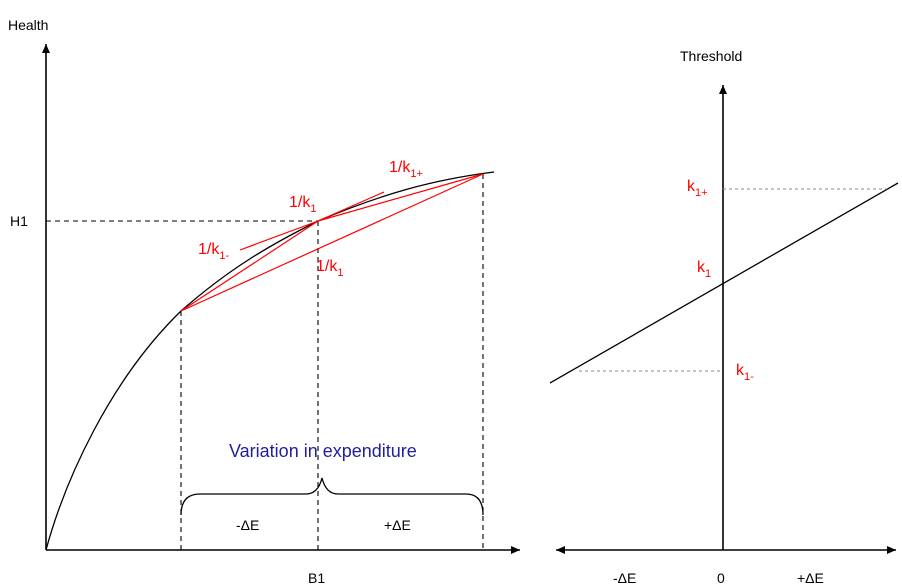 The width and height of the screenshot is (902, 584). Describe the element at coordinates (724, 283) in the screenshot. I see `threshold-line` at that location.